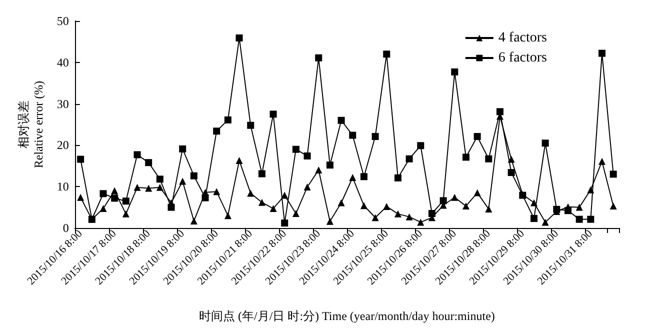 The height and width of the screenshot is (336, 650). What do you see at coordinates (347, 316) in the screenshot?
I see `x-axis-title: 时间点 (年/月/日 时:分) Time (year/month/day hour:minute)` at bounding box center [347, 316].